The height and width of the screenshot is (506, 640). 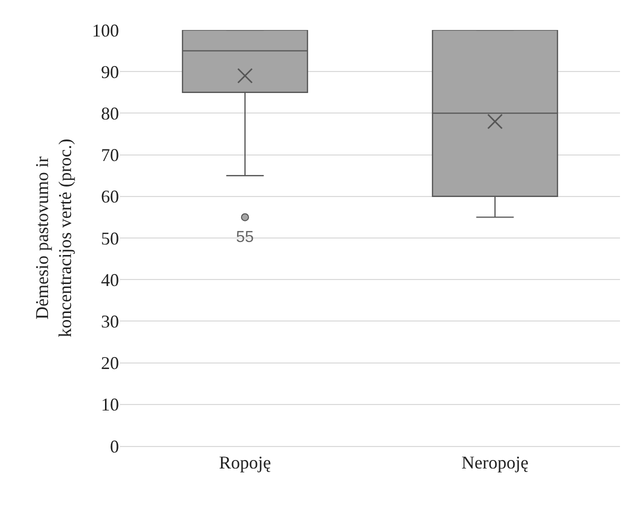 I want to click on y-tick-label: 30, so click(x=110, y=322).